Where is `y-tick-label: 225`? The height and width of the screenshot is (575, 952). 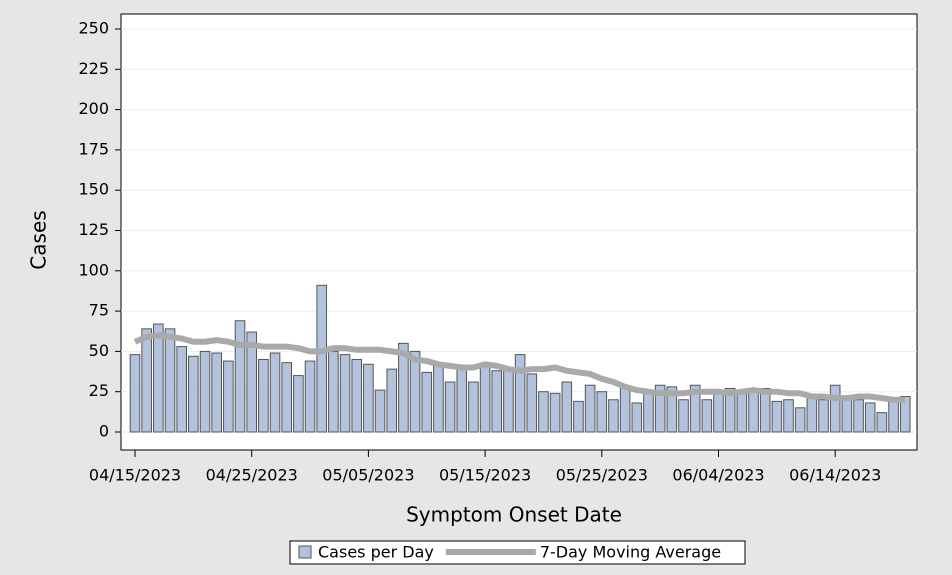 y-tick-label: 225 is located at coordinates (93, 68).